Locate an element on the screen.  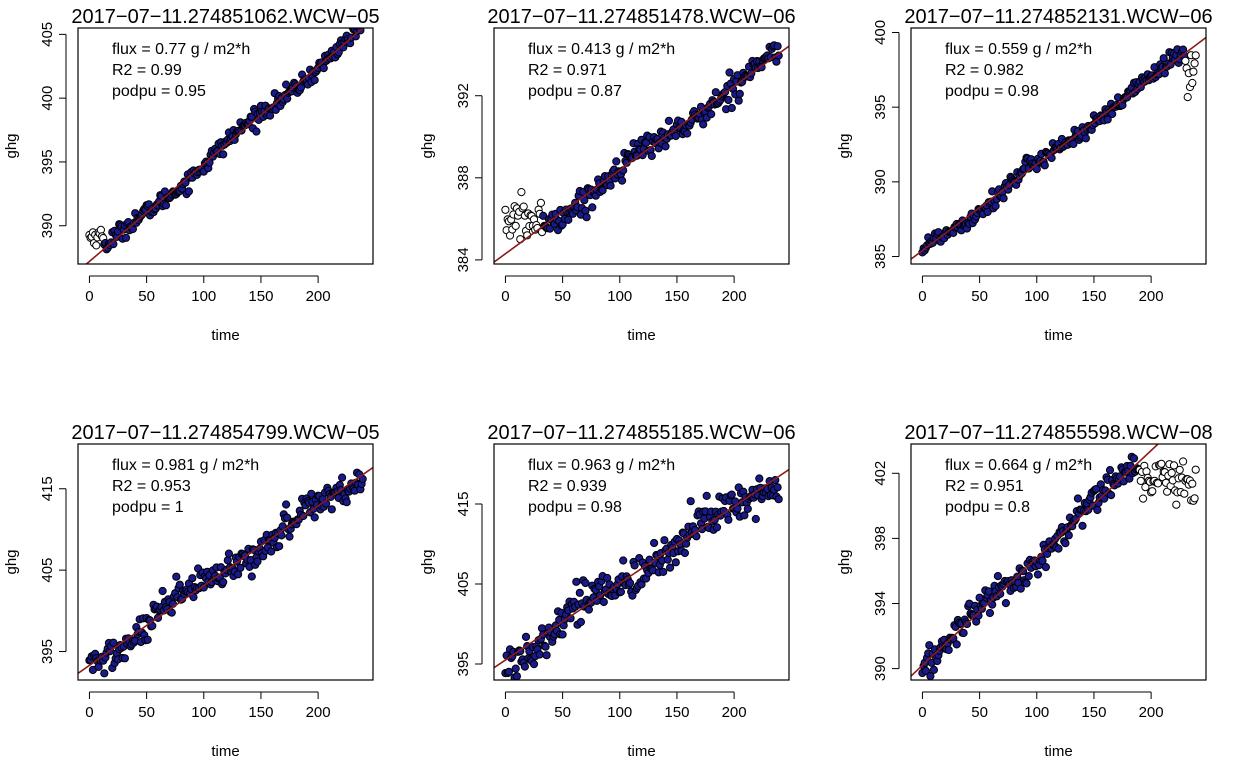
y-tick-label: 394 is located at coordinates (880, 603).